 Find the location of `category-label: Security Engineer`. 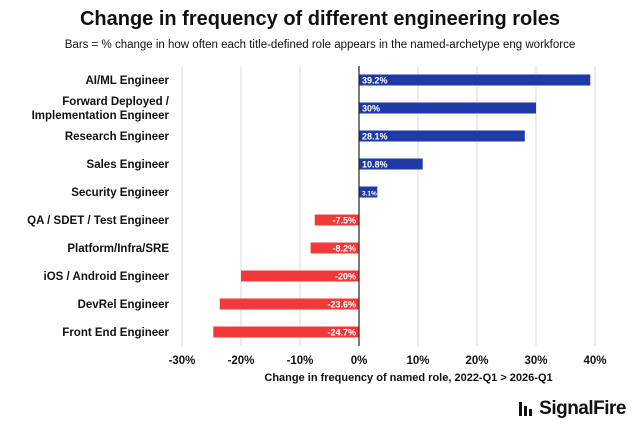

category-label: Security Engineer is located at coordinates (120, 193).